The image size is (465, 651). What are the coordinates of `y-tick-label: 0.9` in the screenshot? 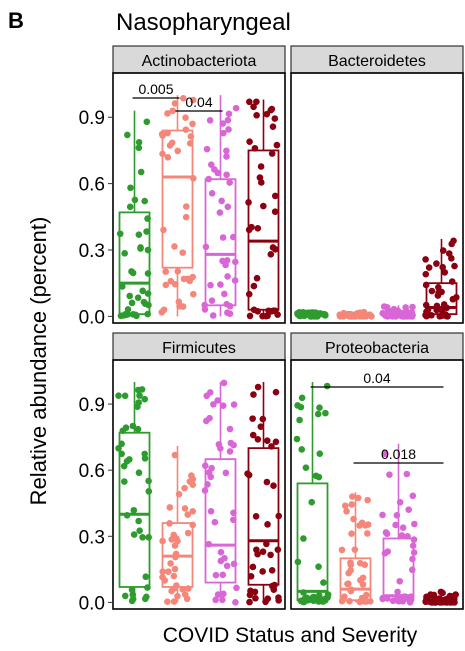 It's located at (92, 405).